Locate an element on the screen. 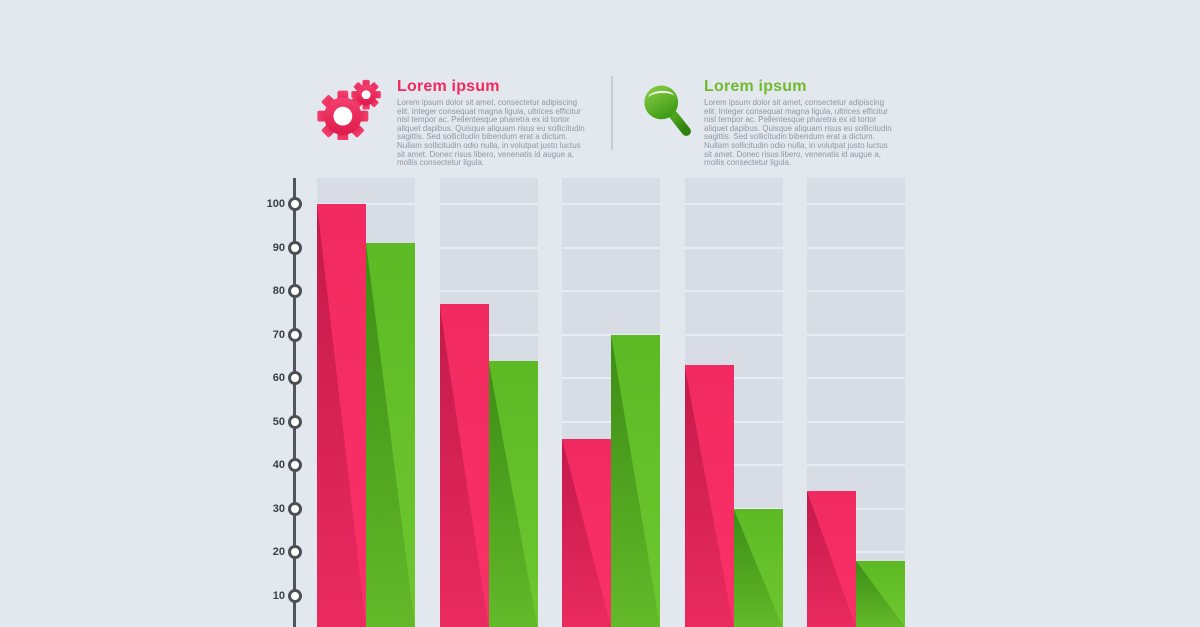 The width and height of the screenshot is (1200, 627). y-axis-line is located at coordinates (294, 402).